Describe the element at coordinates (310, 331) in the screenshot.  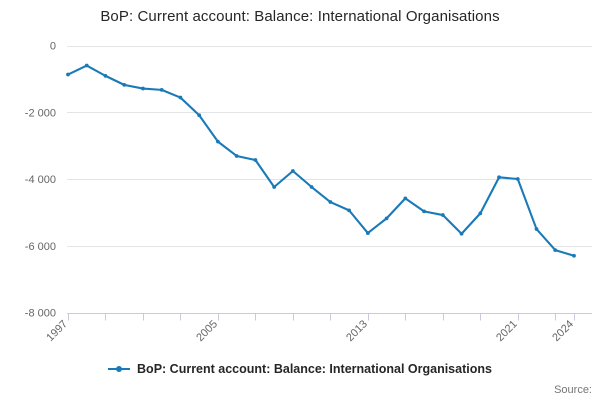
I see `x-axis-tick-labels: 1997 2005 2013 2021 2024` at that location.